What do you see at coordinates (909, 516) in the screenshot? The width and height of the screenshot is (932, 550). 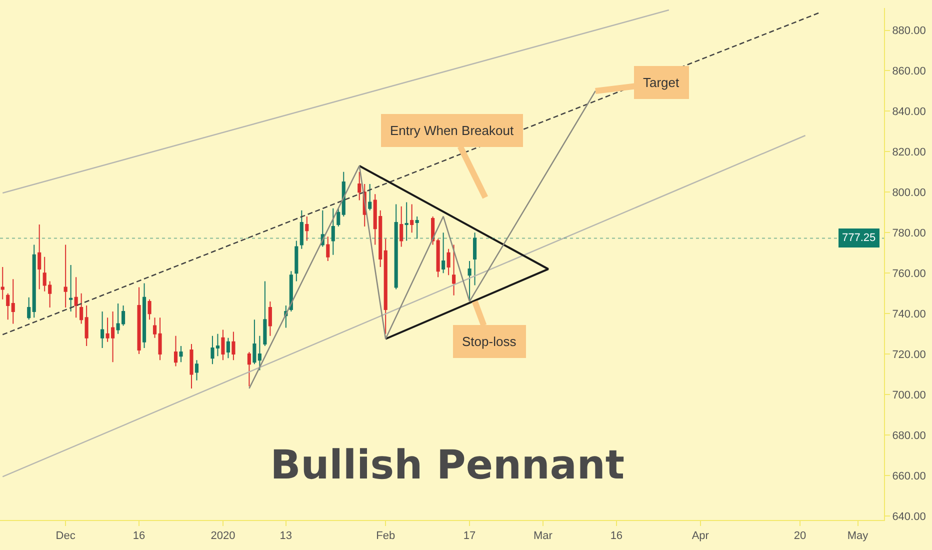 I see `y-tick-label: 640.00` at bounding box center [909, 516].